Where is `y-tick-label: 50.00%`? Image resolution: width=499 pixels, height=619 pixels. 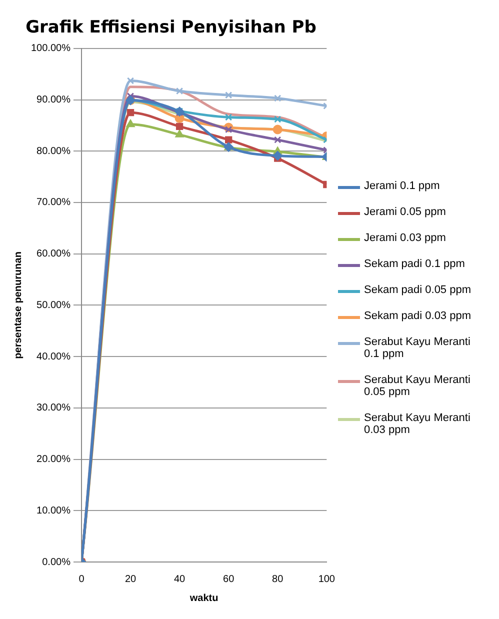 y-tick-label: 50.00% is located at coordinates (53, 305).